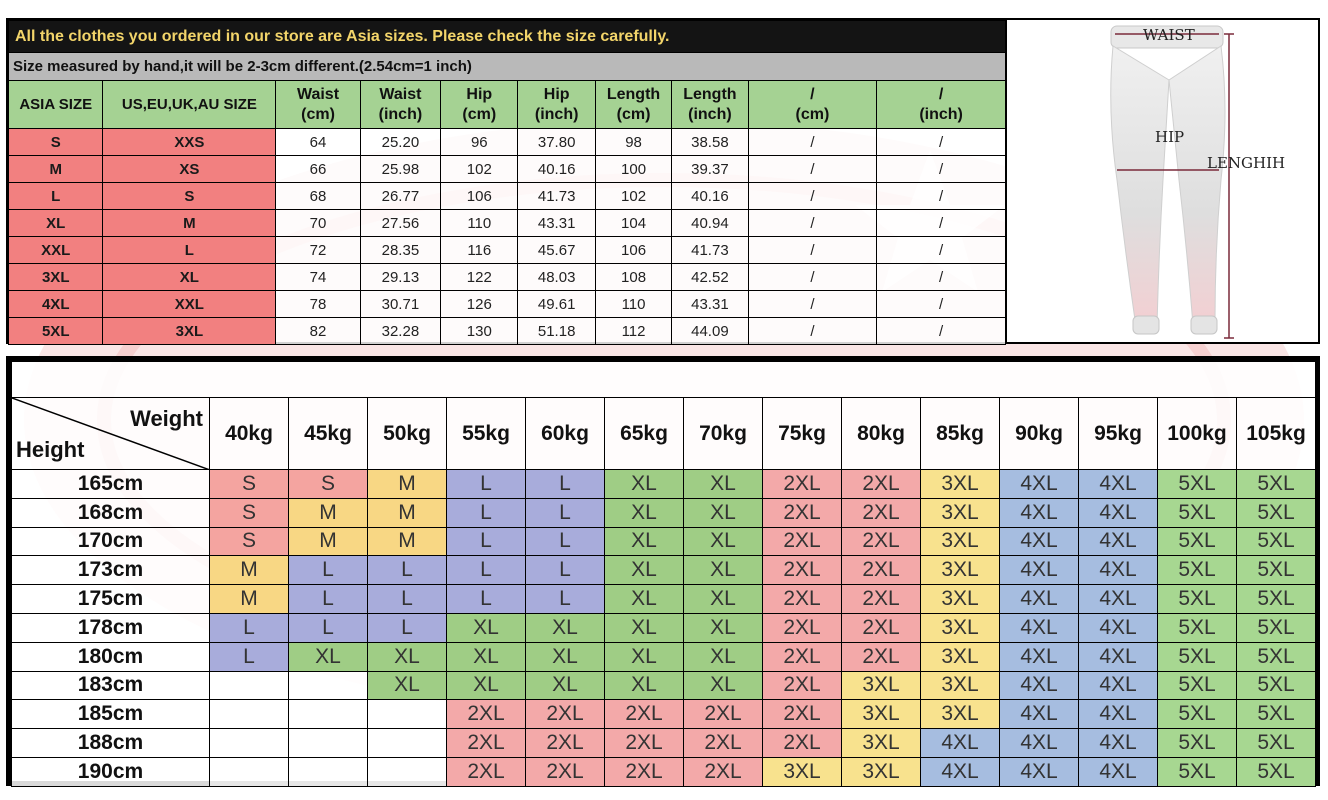 The image size is (1328, 800). What do you see at coordinates (1204, 325) in the screenshot?
I see `pants-right-cuff` at bounding box center [1204, 325].